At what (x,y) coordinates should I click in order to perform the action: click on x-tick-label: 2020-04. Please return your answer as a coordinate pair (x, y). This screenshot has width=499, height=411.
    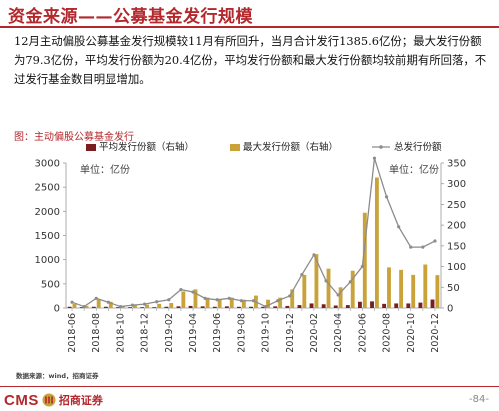
    Looking at the image, I should click on (338, 333).